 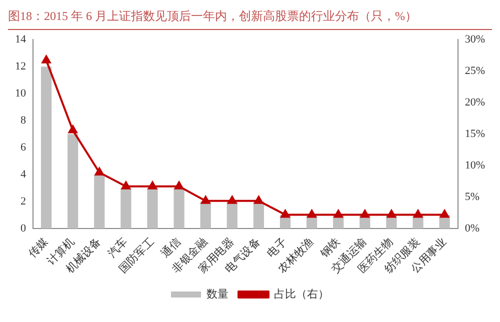 I want to click on y2-tick-label: 0%, so click(x=472, y=228).